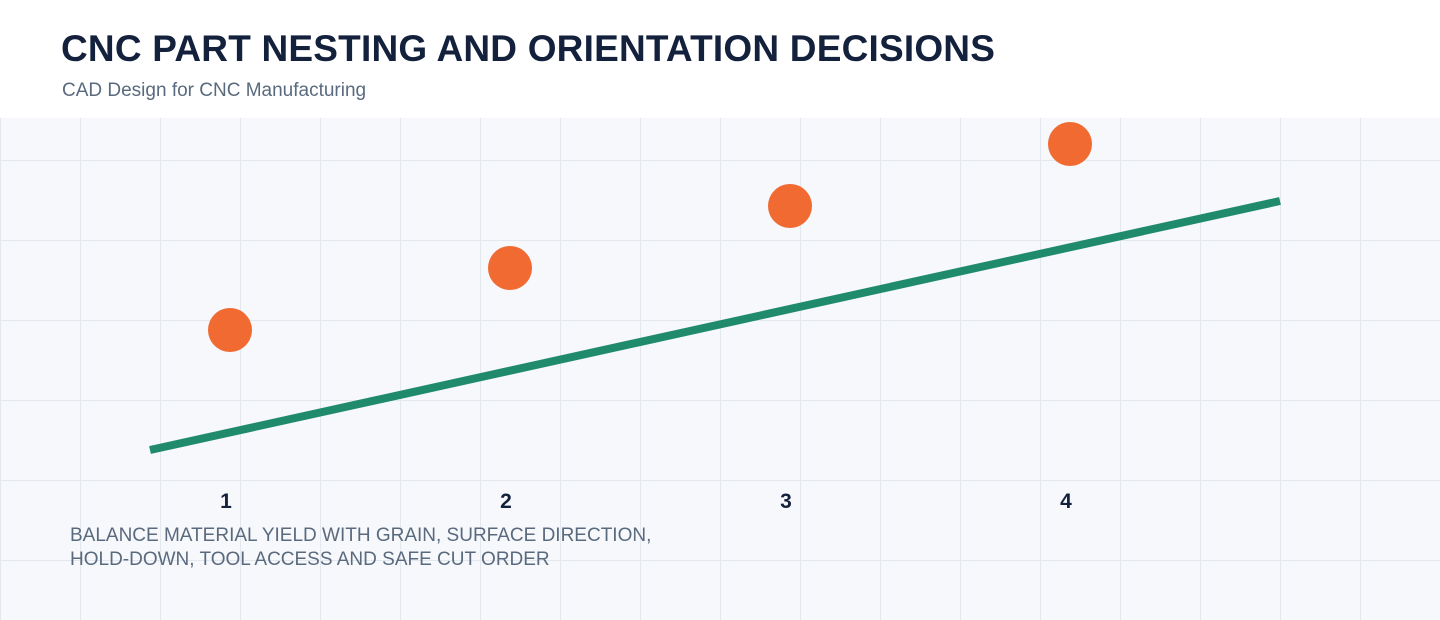  I want to click on step-label-3: 3, so click(786, 501).